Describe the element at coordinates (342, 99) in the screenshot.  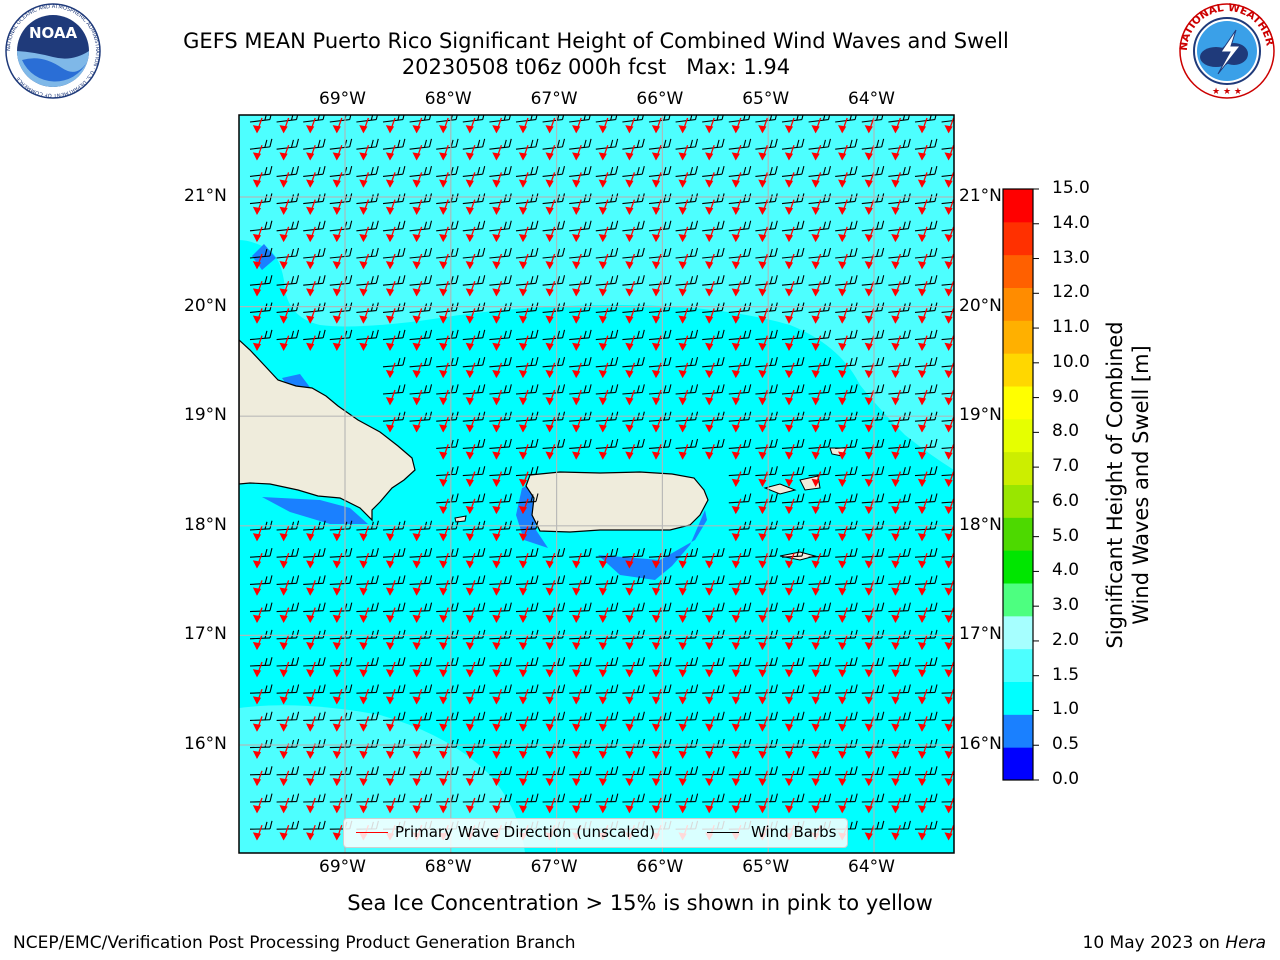
I see `longitude-label-top: 69°W` at that location.